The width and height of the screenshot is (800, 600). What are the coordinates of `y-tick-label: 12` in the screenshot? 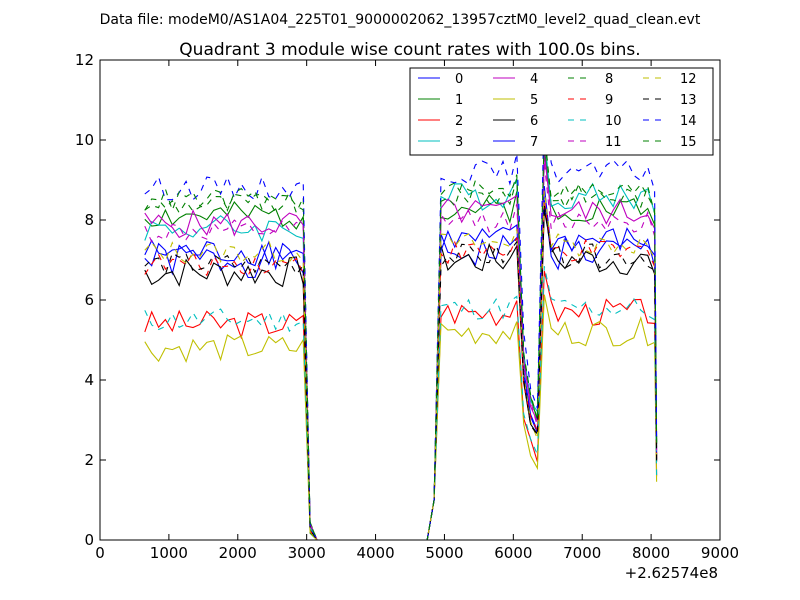 It's located at (84, 60).